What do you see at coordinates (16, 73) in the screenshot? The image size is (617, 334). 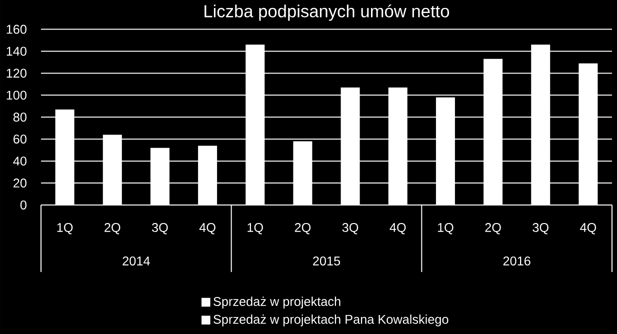 I see `y-tick-label: 120` at bounding box center [16, 73].